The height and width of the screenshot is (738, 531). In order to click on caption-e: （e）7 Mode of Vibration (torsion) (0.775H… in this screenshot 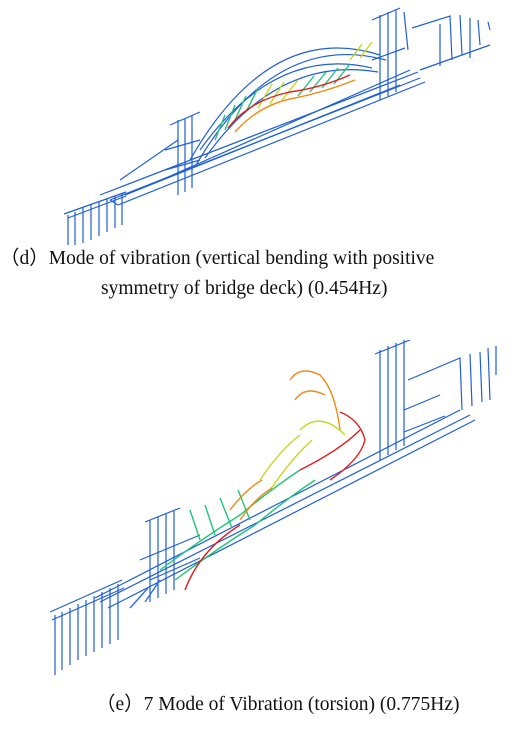, I will do `click(278, 704)`.